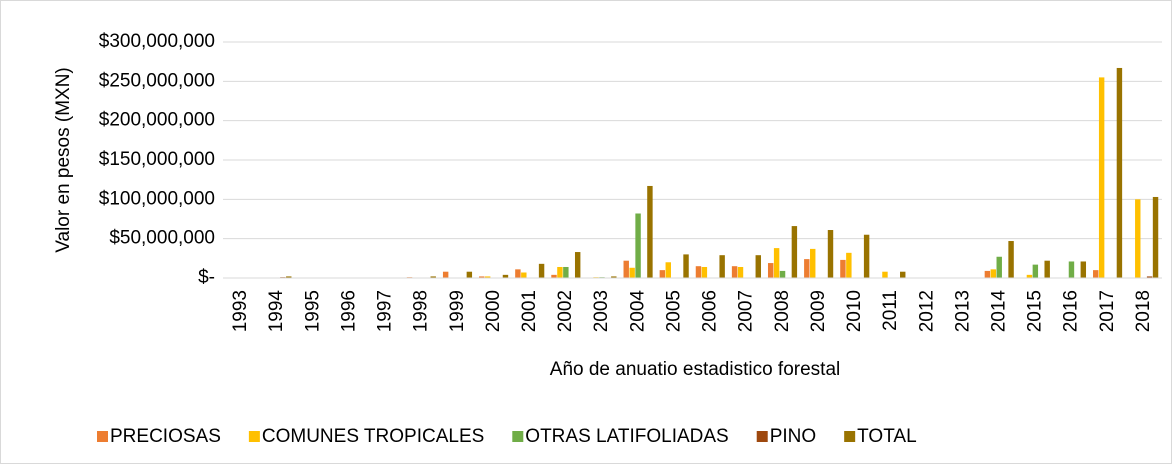 This screenshot has height=464, width=1172. What do you see at coordinates (457, 311) in the screenshot?
I see `x-tick-label: 1999` at bounding box center [457, 311].